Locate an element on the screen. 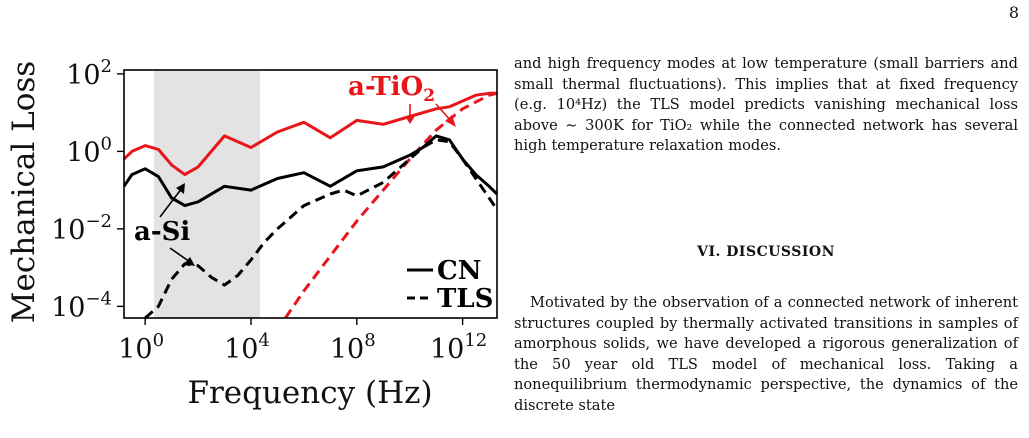  y-tick-label: 10⁰ is located at coordinates (89, 150).